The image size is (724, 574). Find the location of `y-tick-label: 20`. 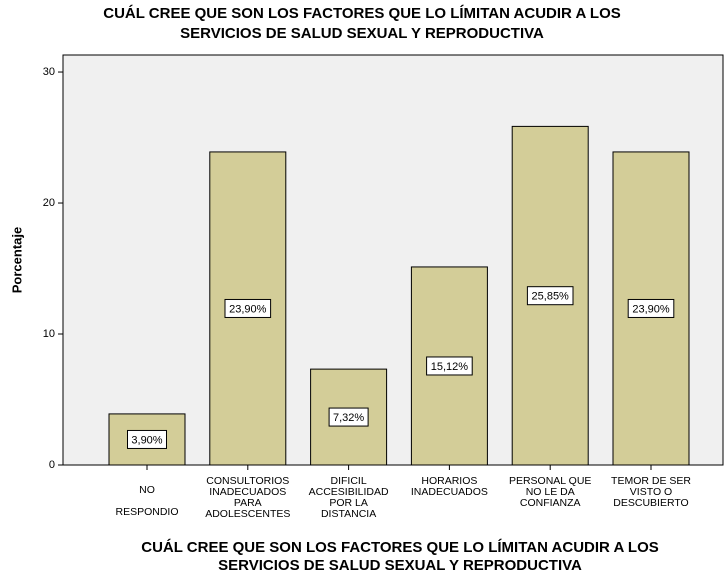

y-tick-label: 20 is located at coordinates (49, 203).